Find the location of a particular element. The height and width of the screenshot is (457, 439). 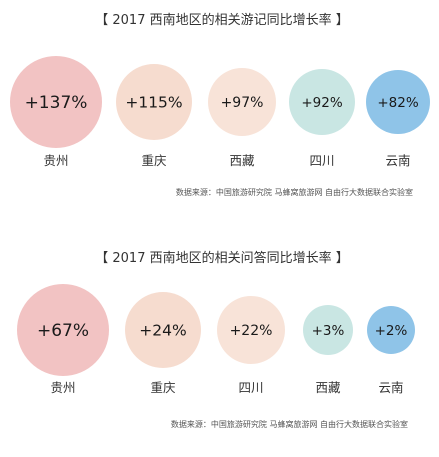

chart-1-value-label-1: +137% is located at coordinates (56, 103).